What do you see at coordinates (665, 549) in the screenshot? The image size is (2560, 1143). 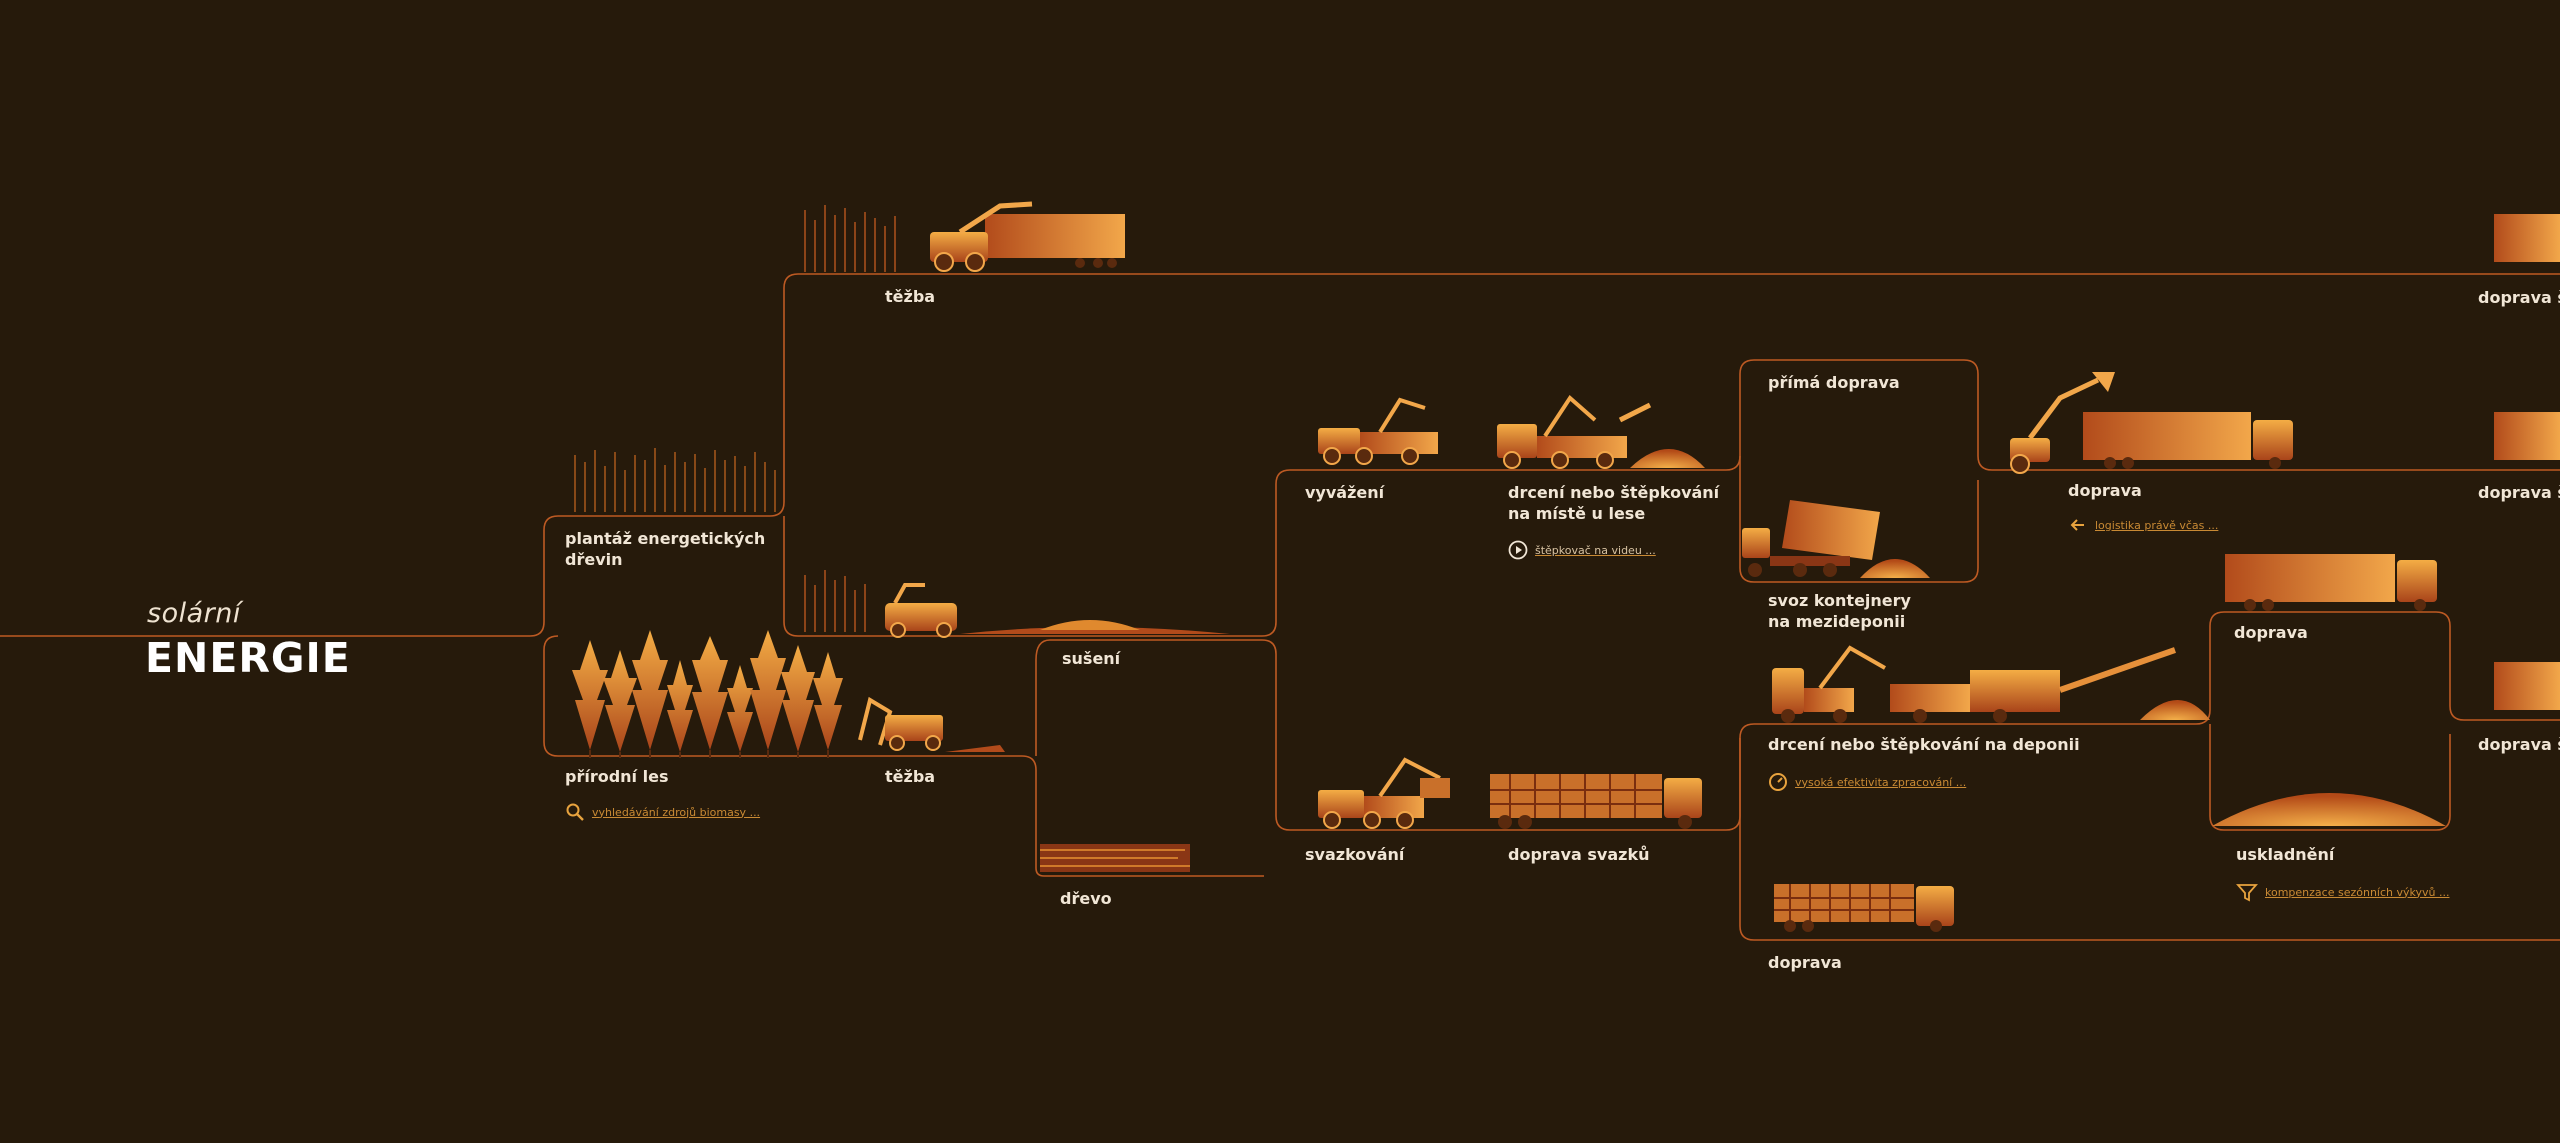 I see `node-plantaz: plantáž energetických dřevin` at bounding box center [665, 549].